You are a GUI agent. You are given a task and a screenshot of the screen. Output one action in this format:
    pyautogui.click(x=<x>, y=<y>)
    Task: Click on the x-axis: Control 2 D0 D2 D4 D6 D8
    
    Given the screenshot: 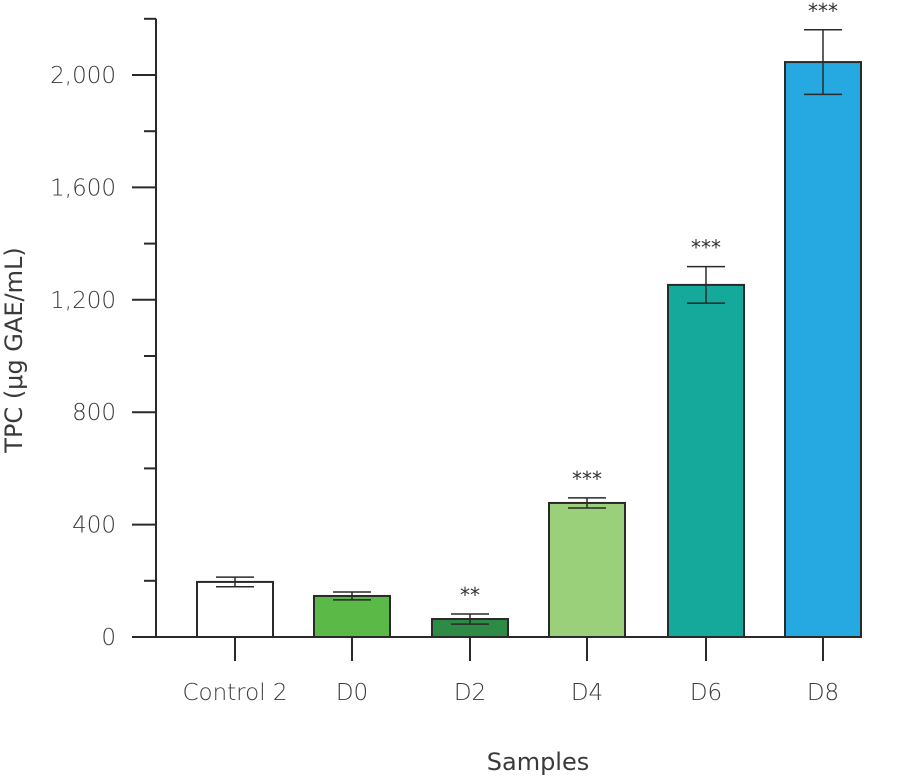 What is the action you would take?
    pyautogui.click(x=509, y=671)
    